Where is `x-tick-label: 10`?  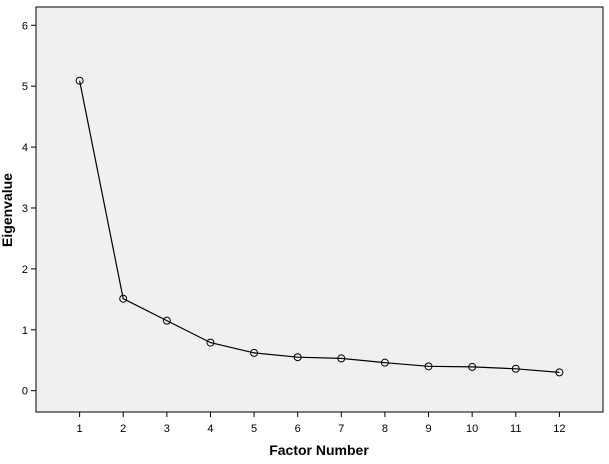
x-tick-label: 10 is located at coordinates (472, 429).